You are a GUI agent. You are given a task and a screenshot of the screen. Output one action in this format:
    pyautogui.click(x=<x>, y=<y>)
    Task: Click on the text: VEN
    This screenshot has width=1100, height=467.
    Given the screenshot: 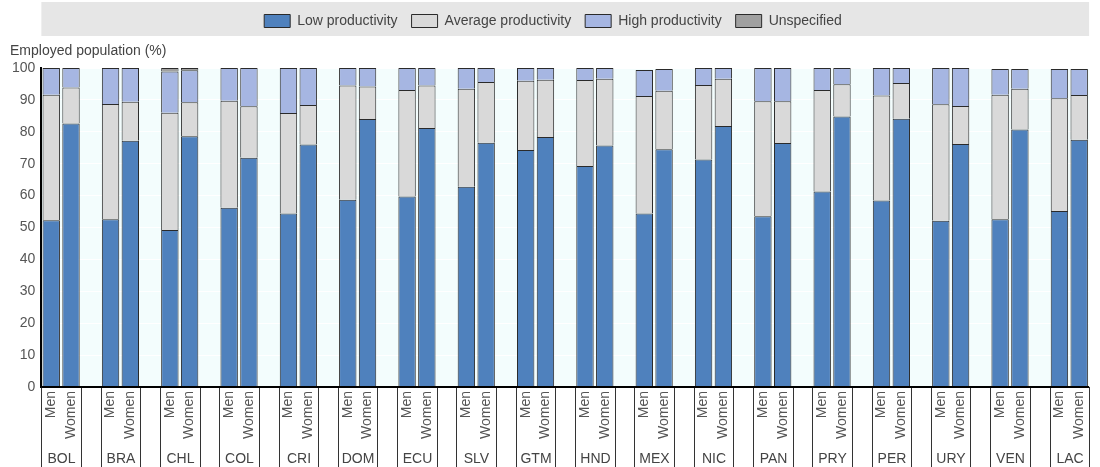 What is the action you would take?
    pyautogui.click(x=1010, y=457)
    